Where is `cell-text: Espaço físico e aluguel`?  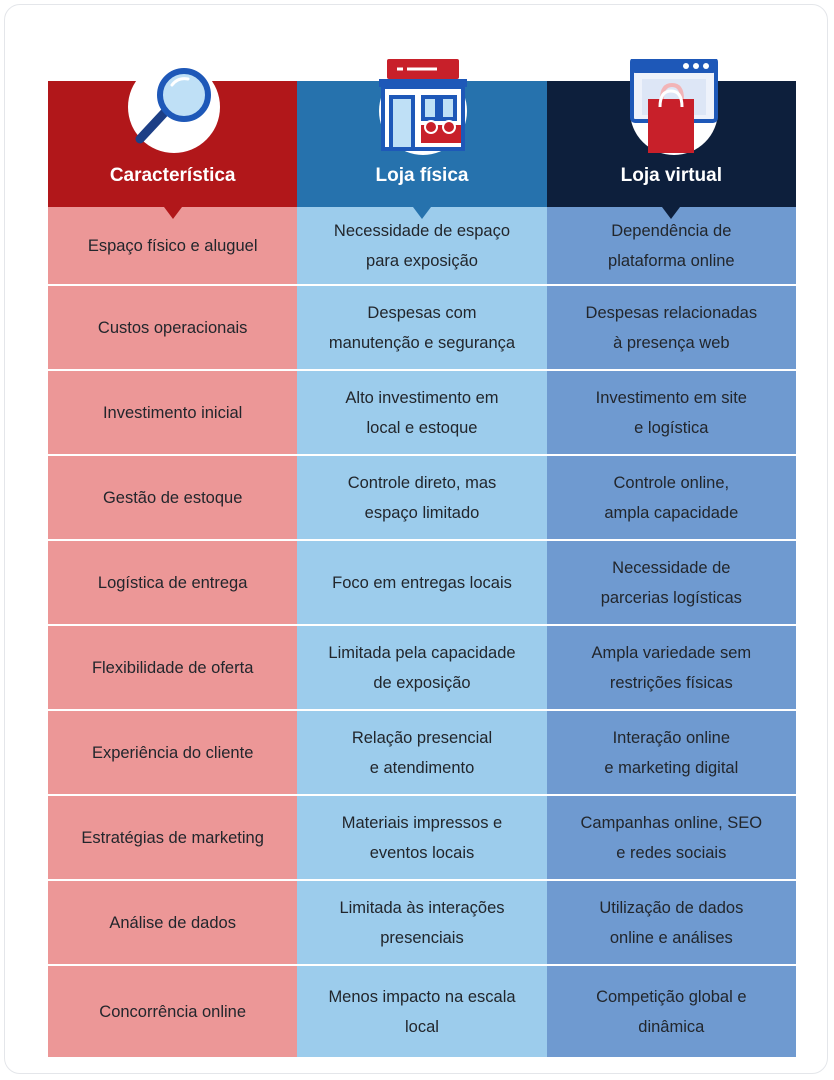
cell-text: Espaço físico e aluguel is located at coordinates (172, 245).